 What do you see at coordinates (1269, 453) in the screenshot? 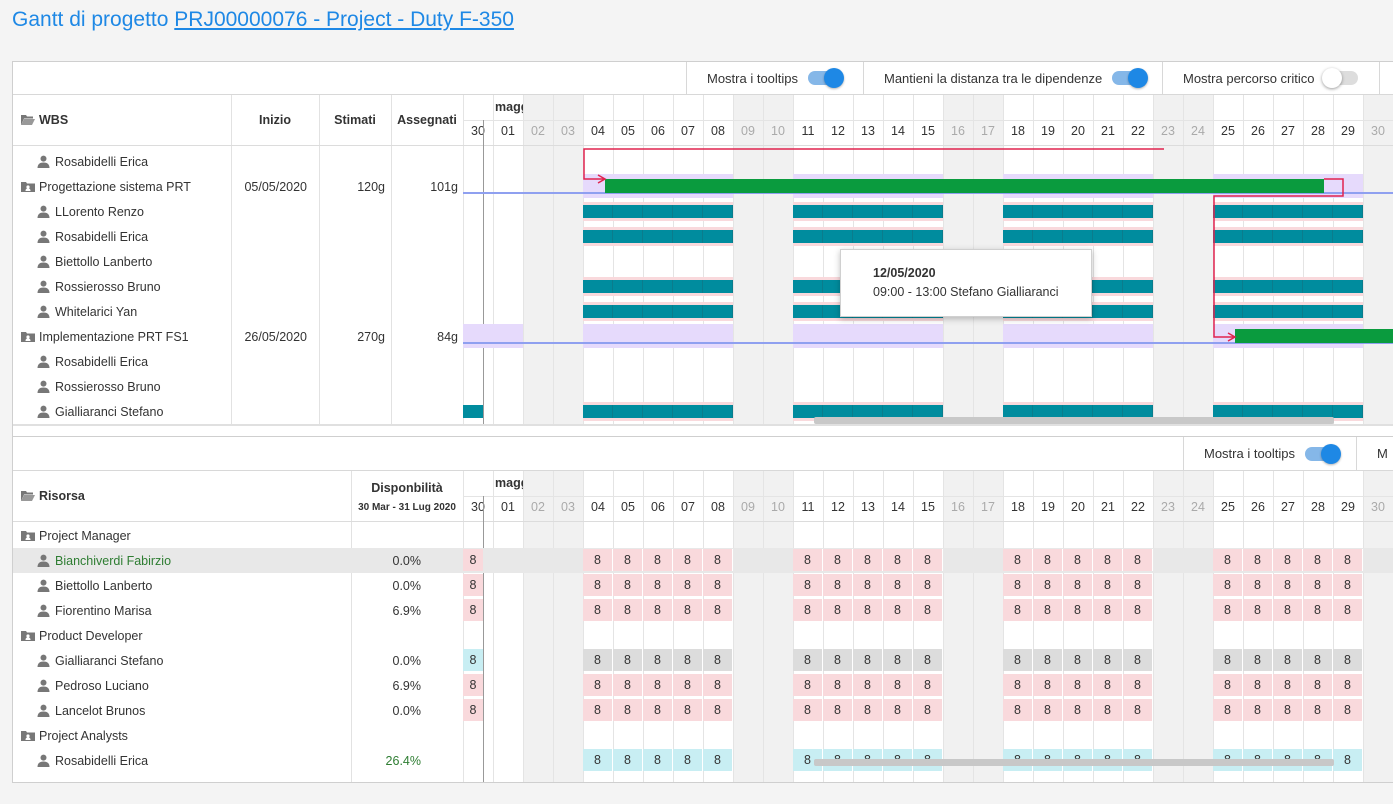
I see `toggle-resource-tooltips: Mostra i tooltips` at bounding box center [1269, 453].